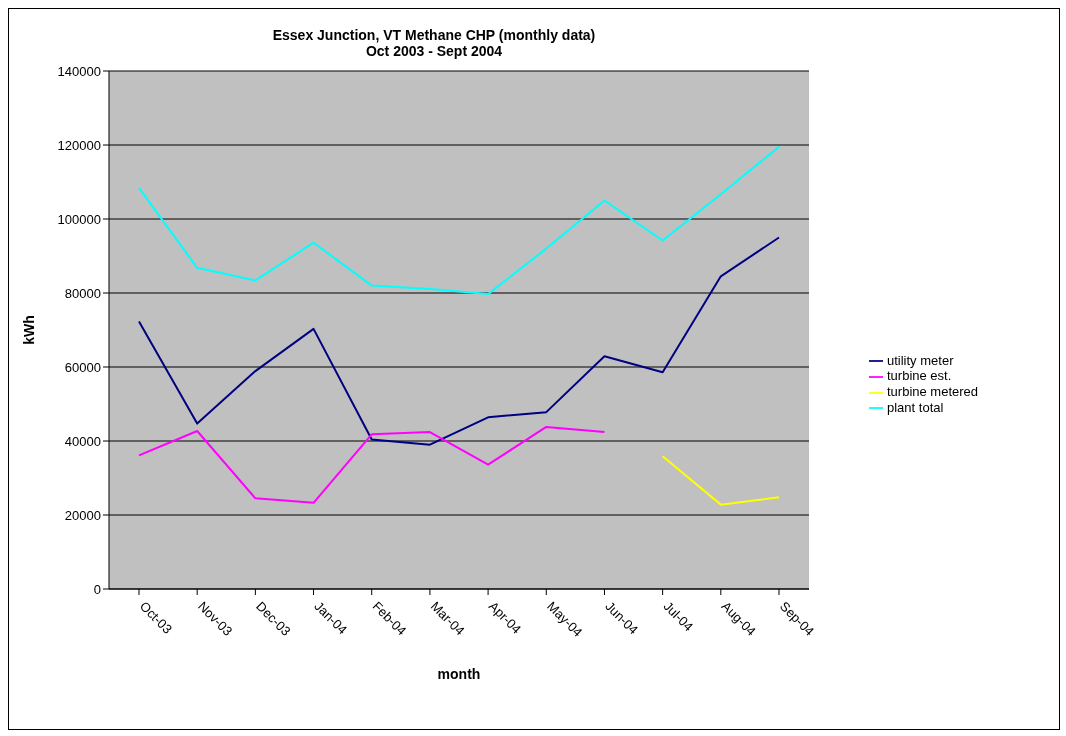 The height and width of the screenshot is (736, 1066). What do you see at coordinates (933, 391) in the screenshot?
I see `legend-label: turbine metered` at bounding box center [933, 391].